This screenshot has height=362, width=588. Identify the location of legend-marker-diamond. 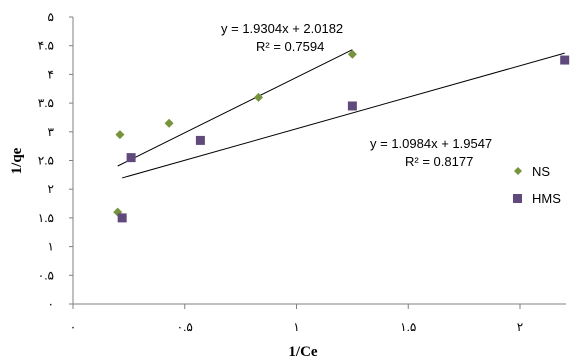
(518, 171).